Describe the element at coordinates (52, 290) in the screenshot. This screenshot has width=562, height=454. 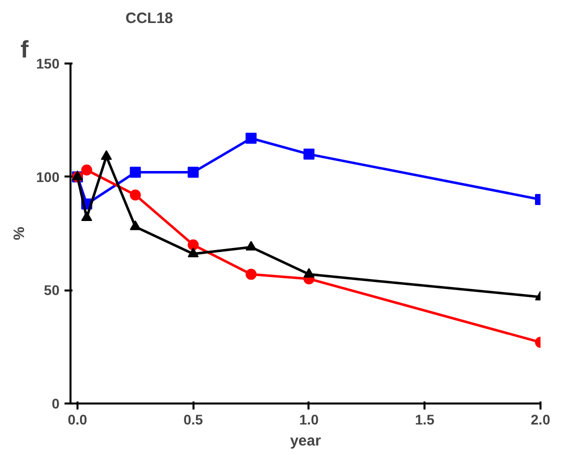
I see `y-tick-label: 50` at that location.